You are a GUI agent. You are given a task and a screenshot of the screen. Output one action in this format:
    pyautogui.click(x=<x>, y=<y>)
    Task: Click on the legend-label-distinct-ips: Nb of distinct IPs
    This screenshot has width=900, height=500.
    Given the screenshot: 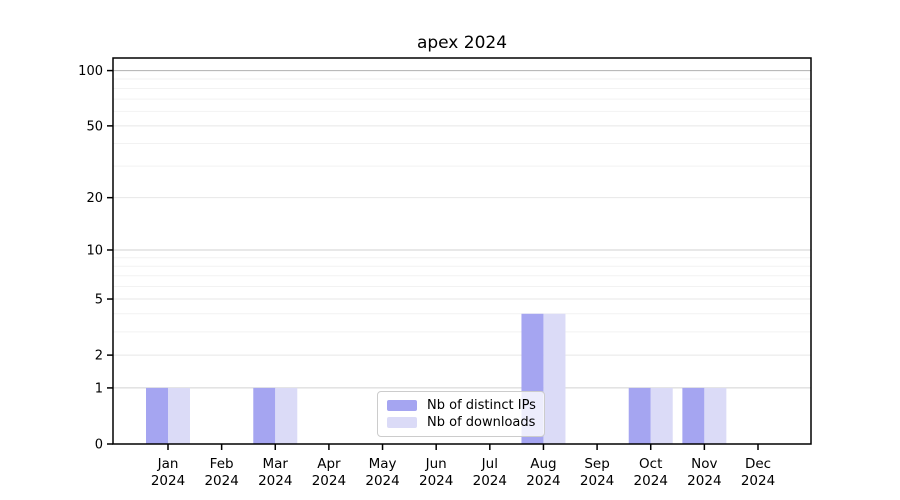 What is the action you would take?
    pyautogui.click(x=481, y=405)
    